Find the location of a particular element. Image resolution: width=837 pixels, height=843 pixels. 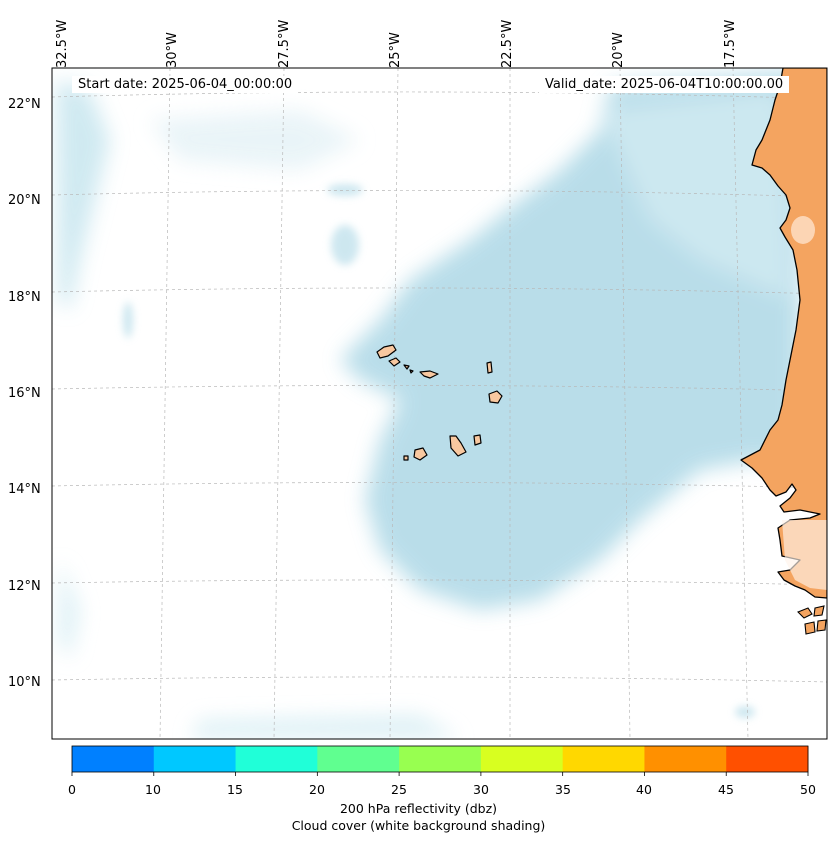

lon-label: 25°W is located at coordinates (395, 50).